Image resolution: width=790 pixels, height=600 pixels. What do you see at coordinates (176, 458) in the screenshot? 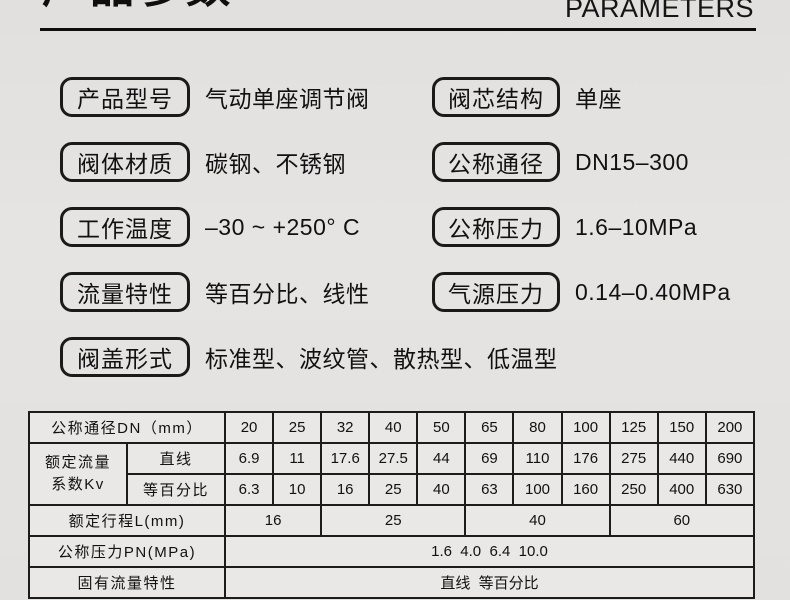
I see `kv-linear-label-cell: 直线` at bounding box center [176, 458].